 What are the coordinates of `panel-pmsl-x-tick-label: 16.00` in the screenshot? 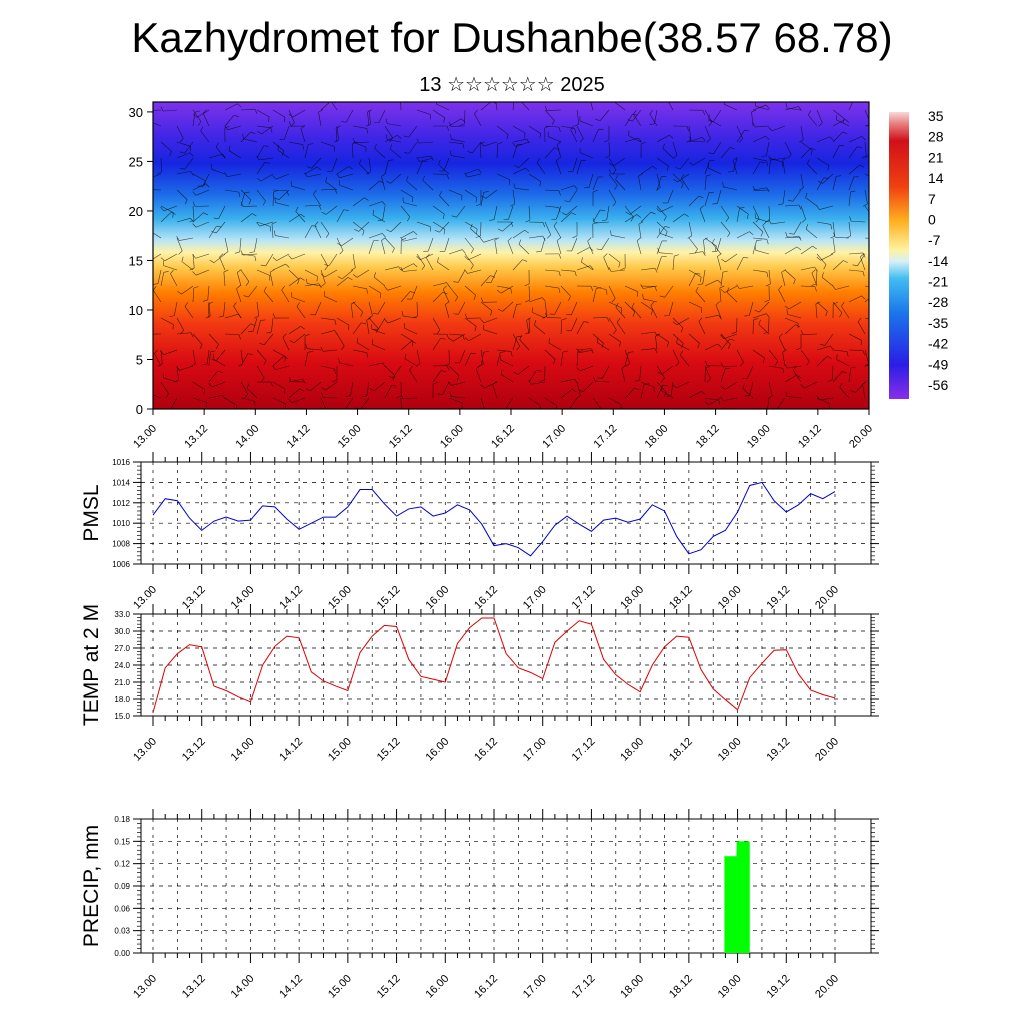 It's located at (437, 598).